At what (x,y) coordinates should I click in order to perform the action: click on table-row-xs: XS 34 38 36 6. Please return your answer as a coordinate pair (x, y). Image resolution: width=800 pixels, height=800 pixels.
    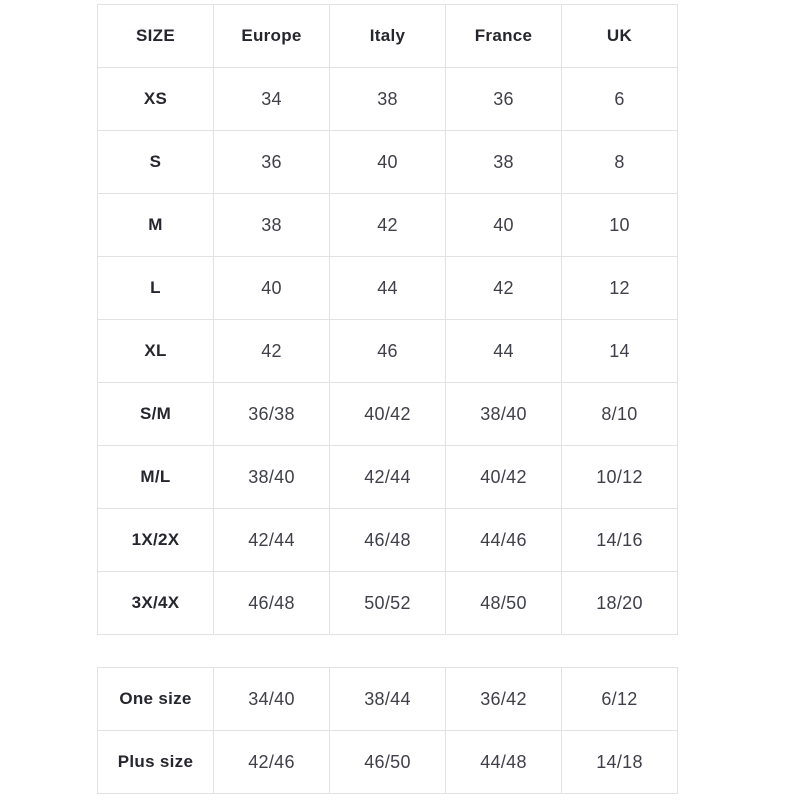
    Looking at the image, I should click on (387, 99).